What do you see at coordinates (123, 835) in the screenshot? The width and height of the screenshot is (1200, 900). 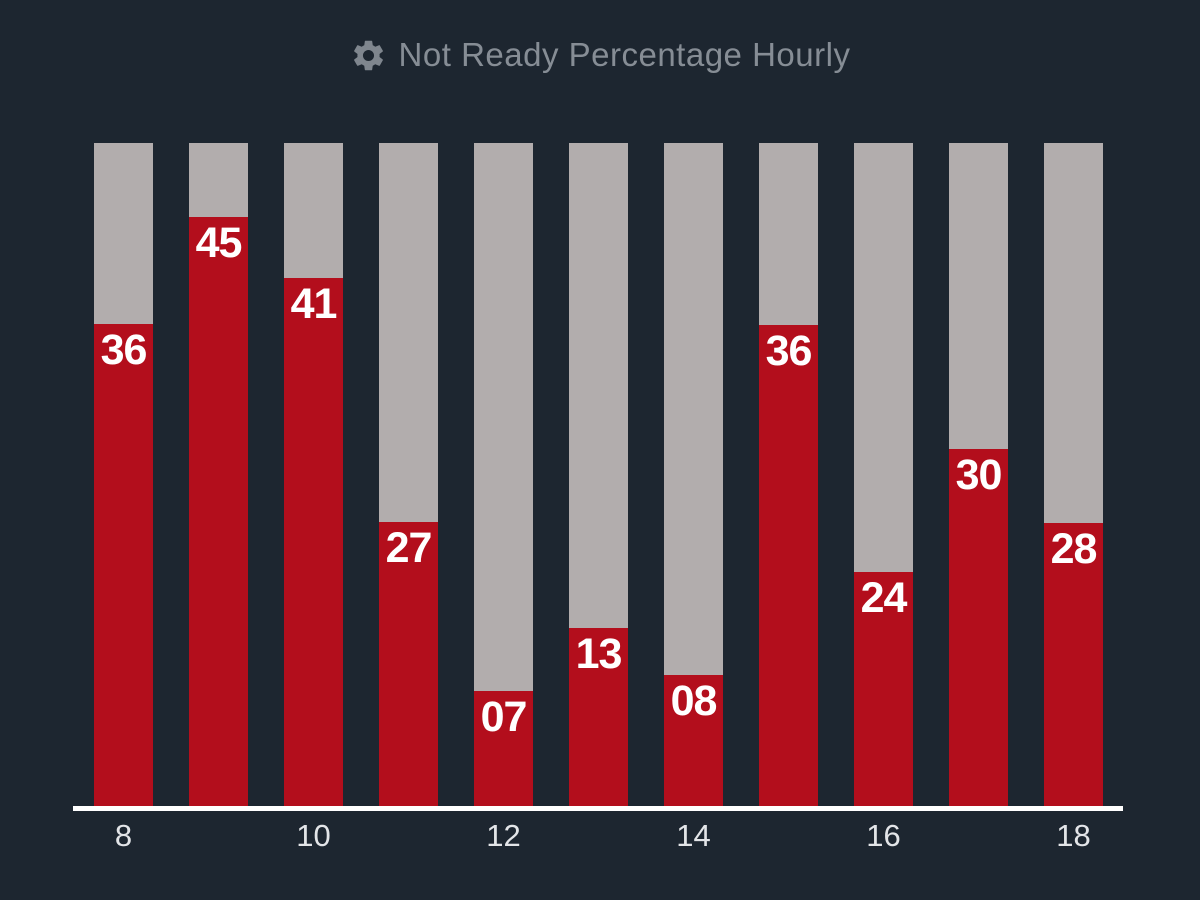 I see `x-tick-label-8: 8` at bounding box center [123, 835].